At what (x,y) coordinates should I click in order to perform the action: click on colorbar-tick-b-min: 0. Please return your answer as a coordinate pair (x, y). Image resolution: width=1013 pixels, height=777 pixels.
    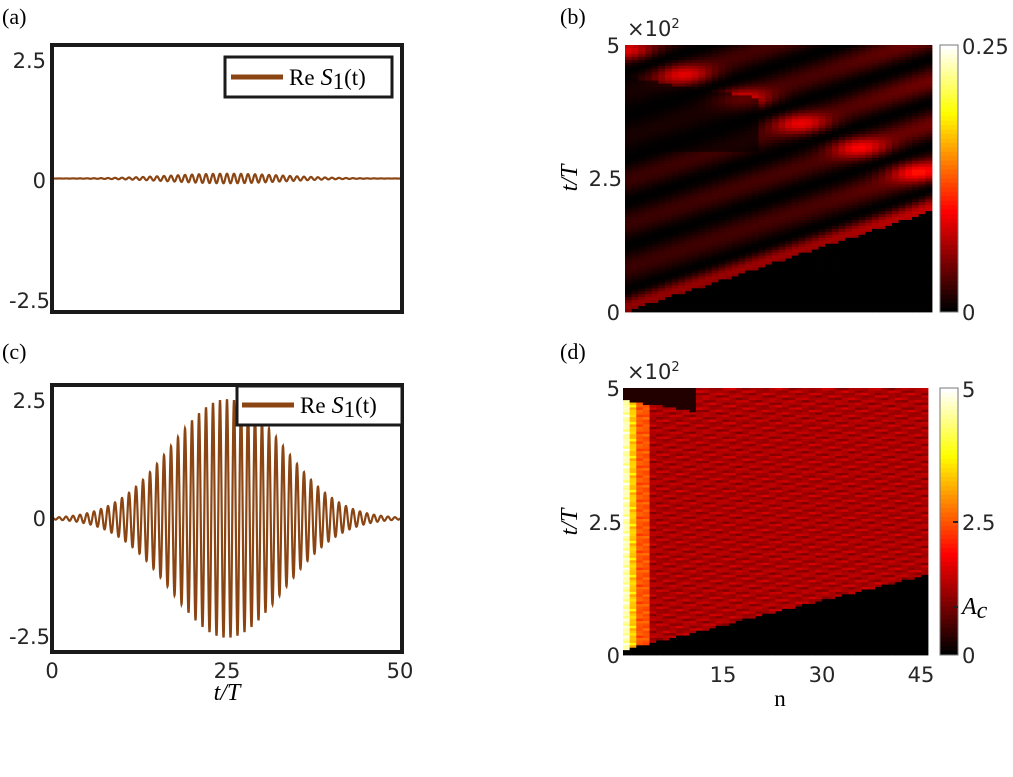
    Looking at the image, I should click on (968, 313).